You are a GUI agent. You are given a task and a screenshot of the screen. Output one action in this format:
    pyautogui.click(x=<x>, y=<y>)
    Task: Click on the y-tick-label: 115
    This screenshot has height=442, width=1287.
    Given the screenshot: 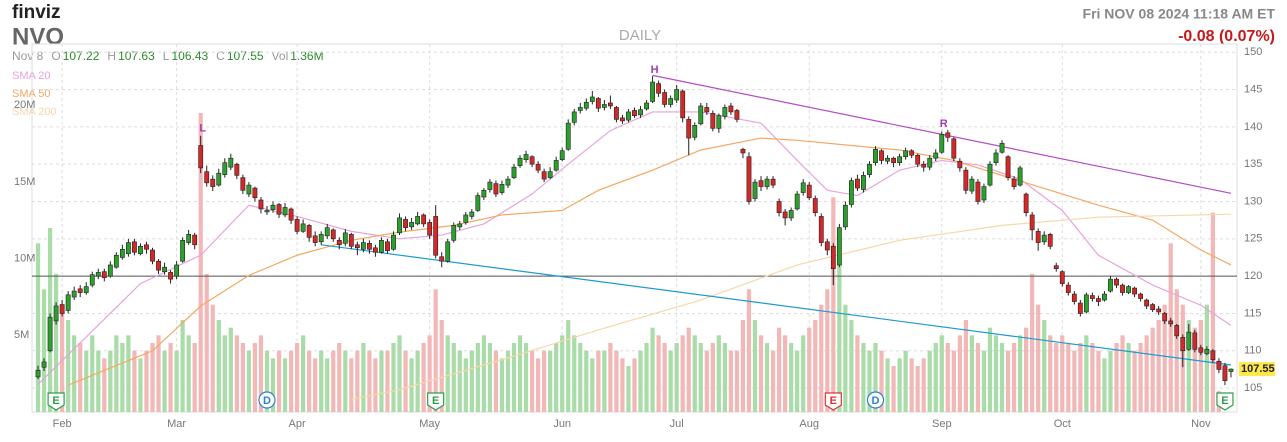 What is the action you would take?
    pyautogui.click(x=1253, y=313)
    